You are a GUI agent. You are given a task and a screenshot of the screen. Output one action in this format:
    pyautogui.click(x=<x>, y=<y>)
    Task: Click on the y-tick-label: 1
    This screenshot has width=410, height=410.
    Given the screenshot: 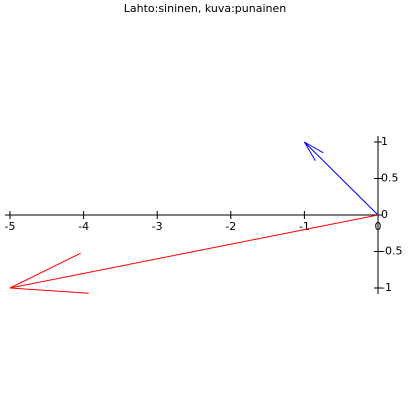 What is the action you would take?
    pyautogui.click(x=384, y=141)
    